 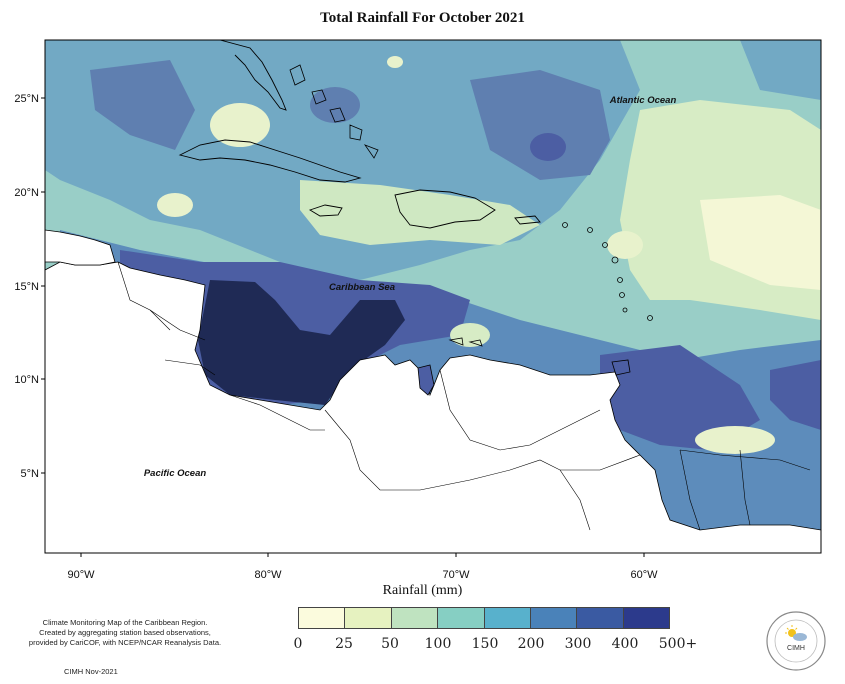 What do you see at coordinates (422, 18) in the screenshot?
I see `map-title: Total Rainfall For October 2021` at bounding box center [422, 18].